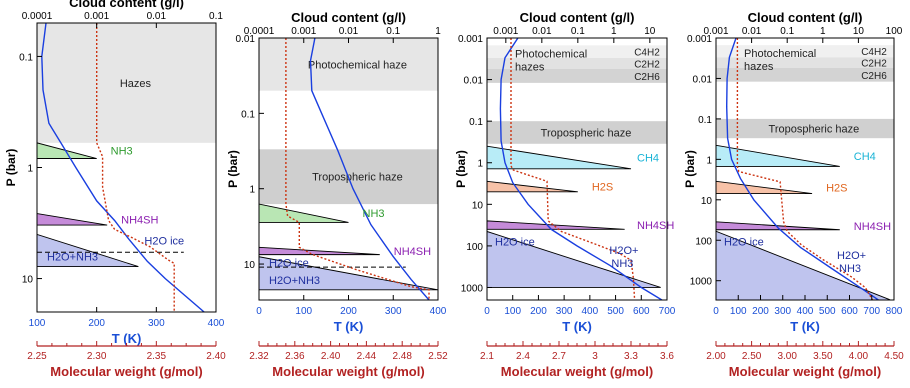 The height and width of the screenshot is (388, 910). I want to click on temperature-line, so click(369, 169).